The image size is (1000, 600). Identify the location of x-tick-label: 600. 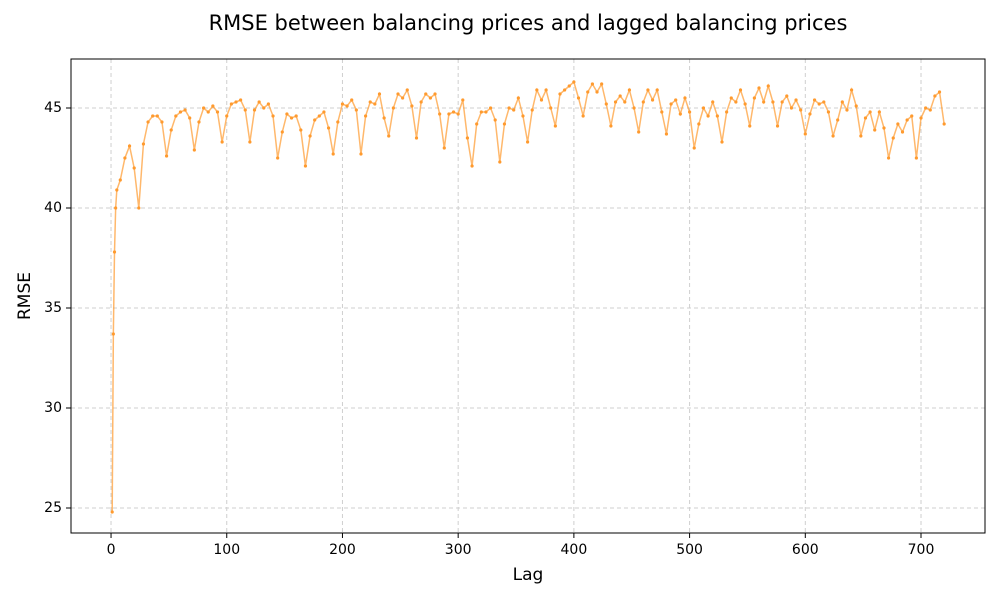
(805, 550).